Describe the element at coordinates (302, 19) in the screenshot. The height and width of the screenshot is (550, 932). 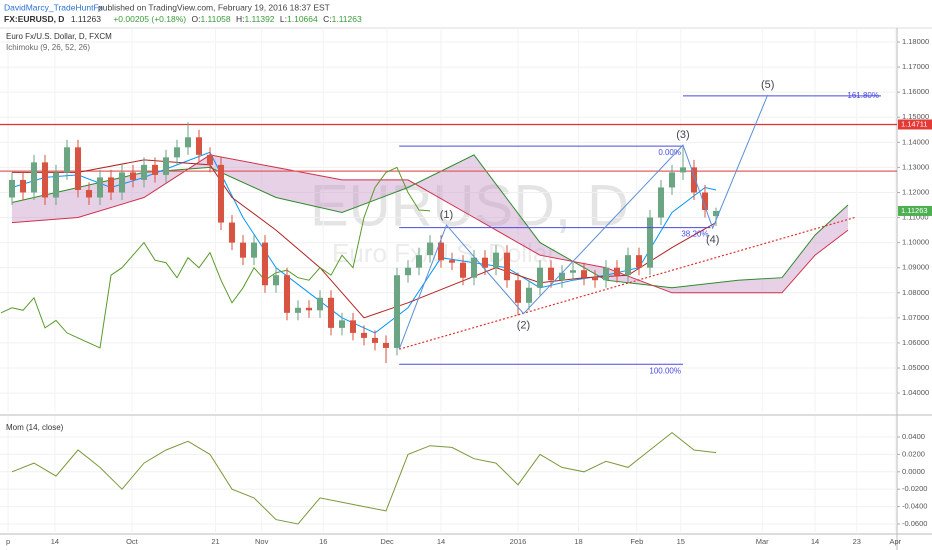
I see `l-value: 1.10664` at that location.